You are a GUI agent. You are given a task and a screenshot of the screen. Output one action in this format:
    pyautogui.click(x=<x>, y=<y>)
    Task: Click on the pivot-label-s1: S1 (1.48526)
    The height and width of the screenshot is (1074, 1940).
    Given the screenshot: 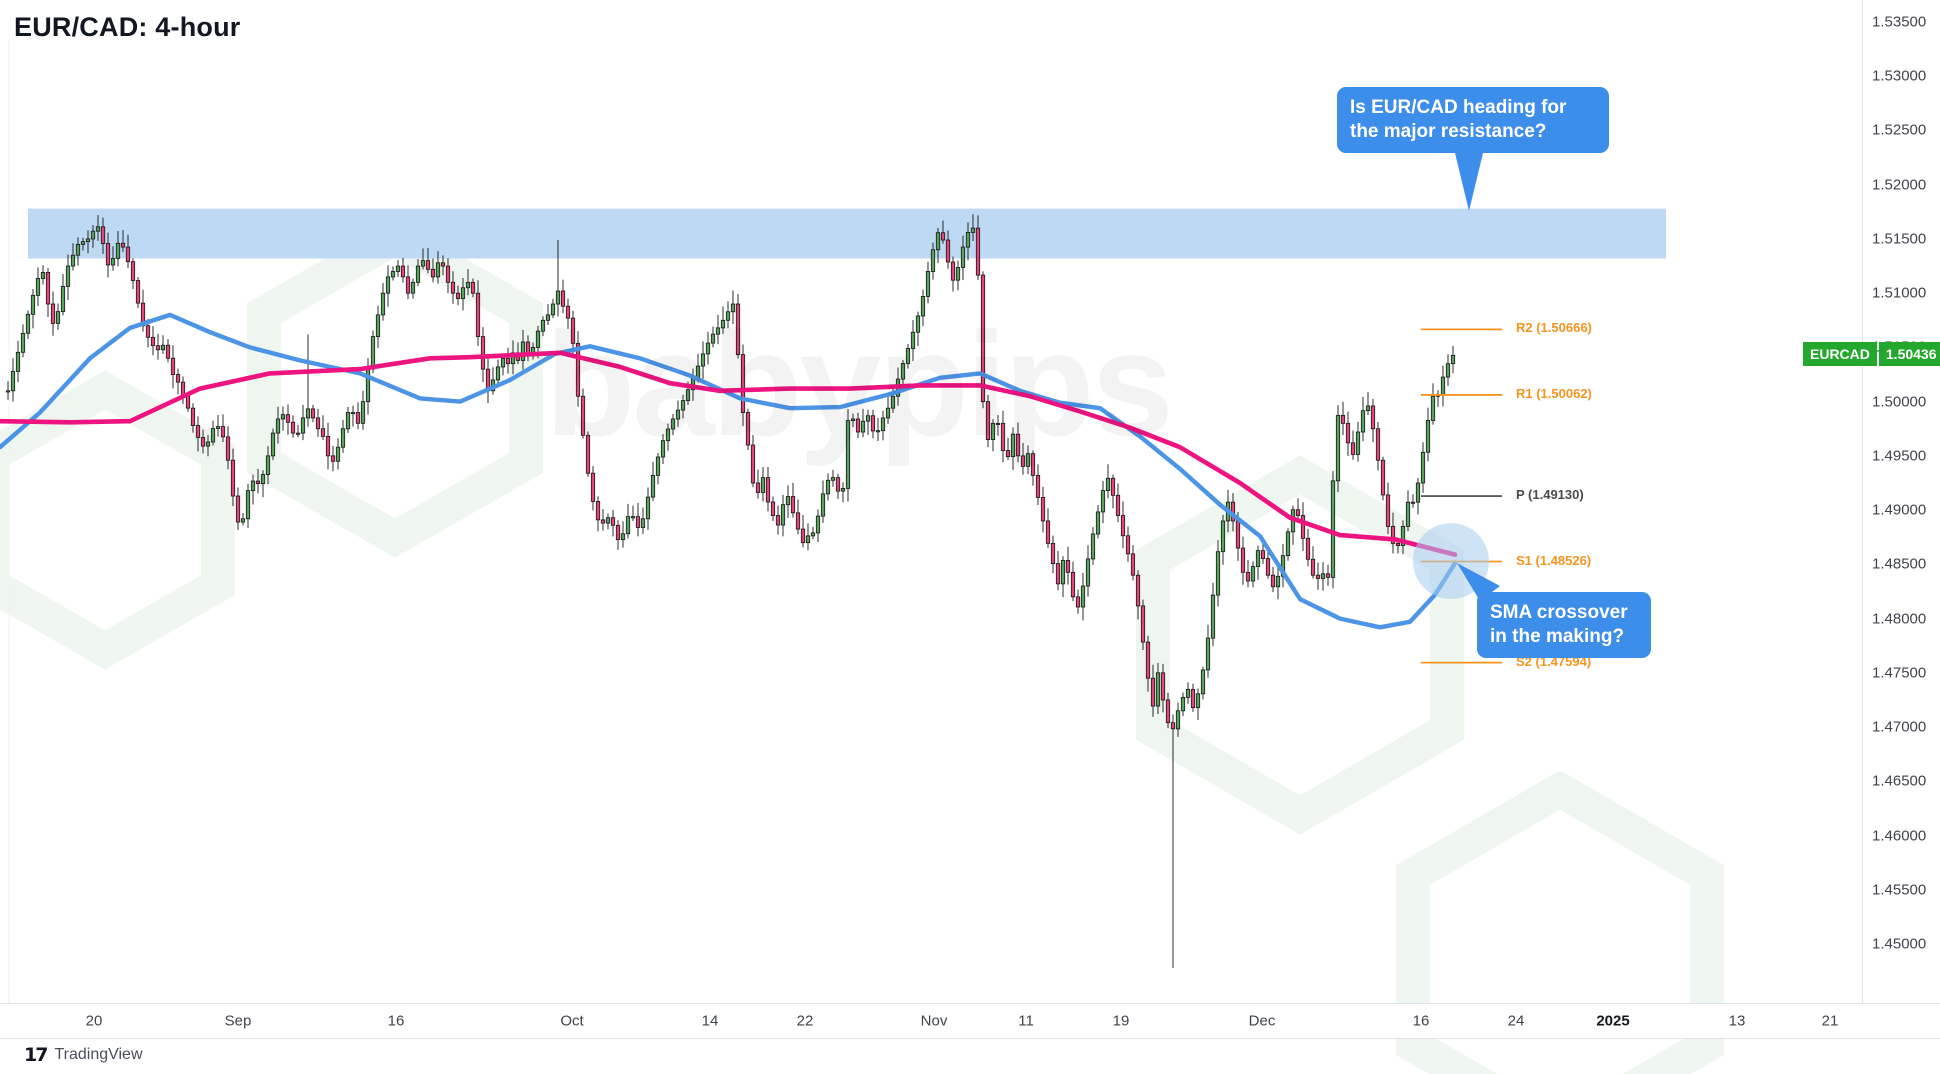 What is the action you would take?
    pyautogui.click(x=1554, y=560)
    